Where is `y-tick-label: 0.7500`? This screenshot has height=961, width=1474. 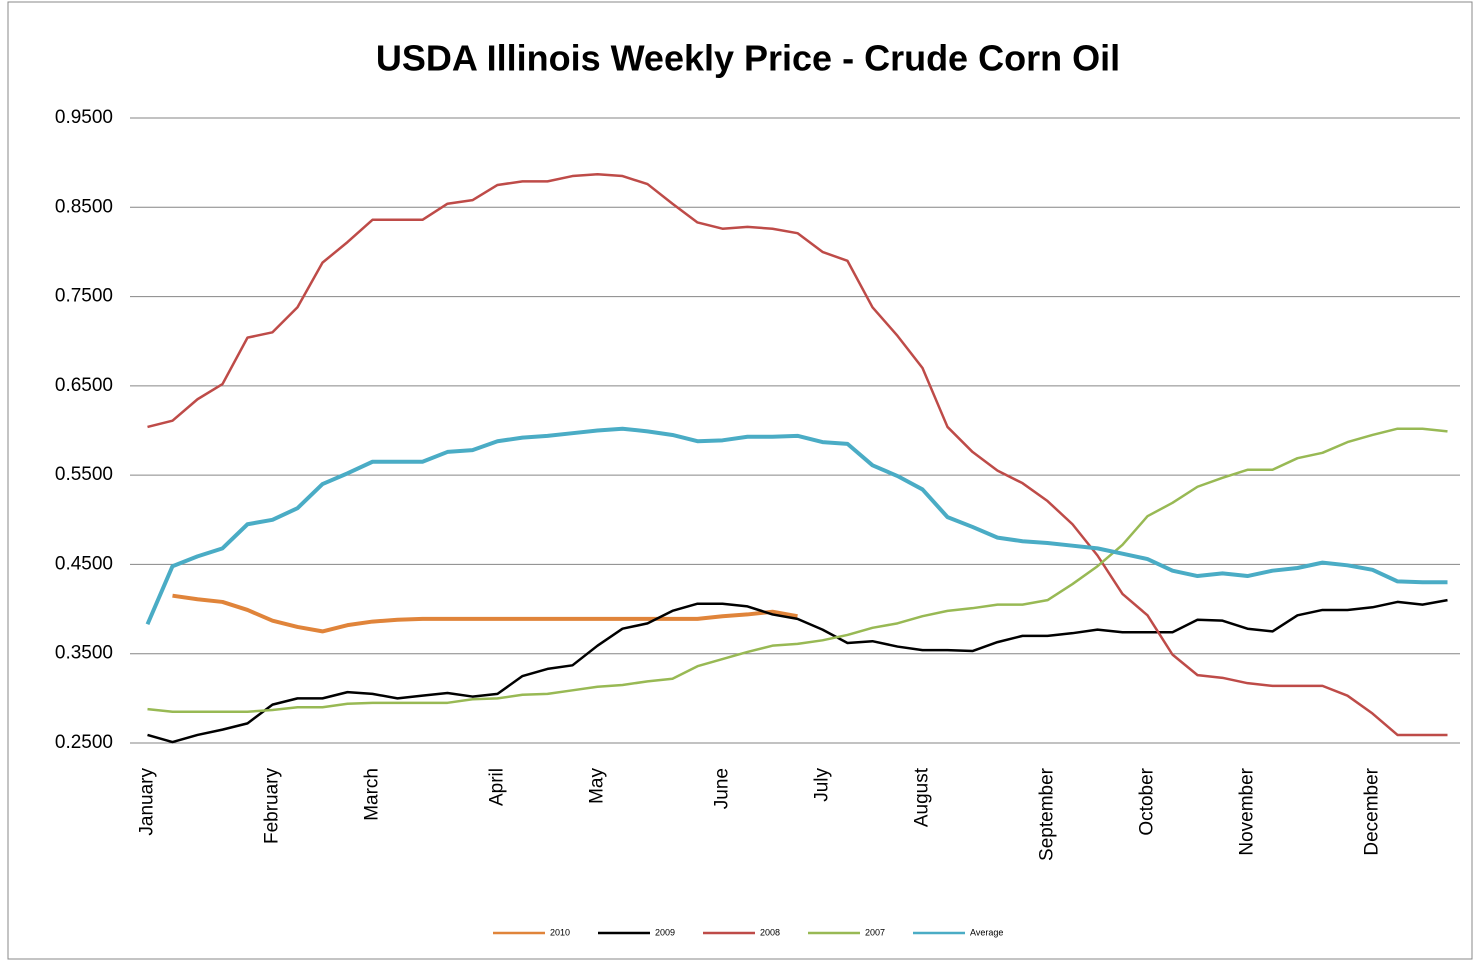
y-tick-label: 0.7500 is located at coordinates (84, 296).